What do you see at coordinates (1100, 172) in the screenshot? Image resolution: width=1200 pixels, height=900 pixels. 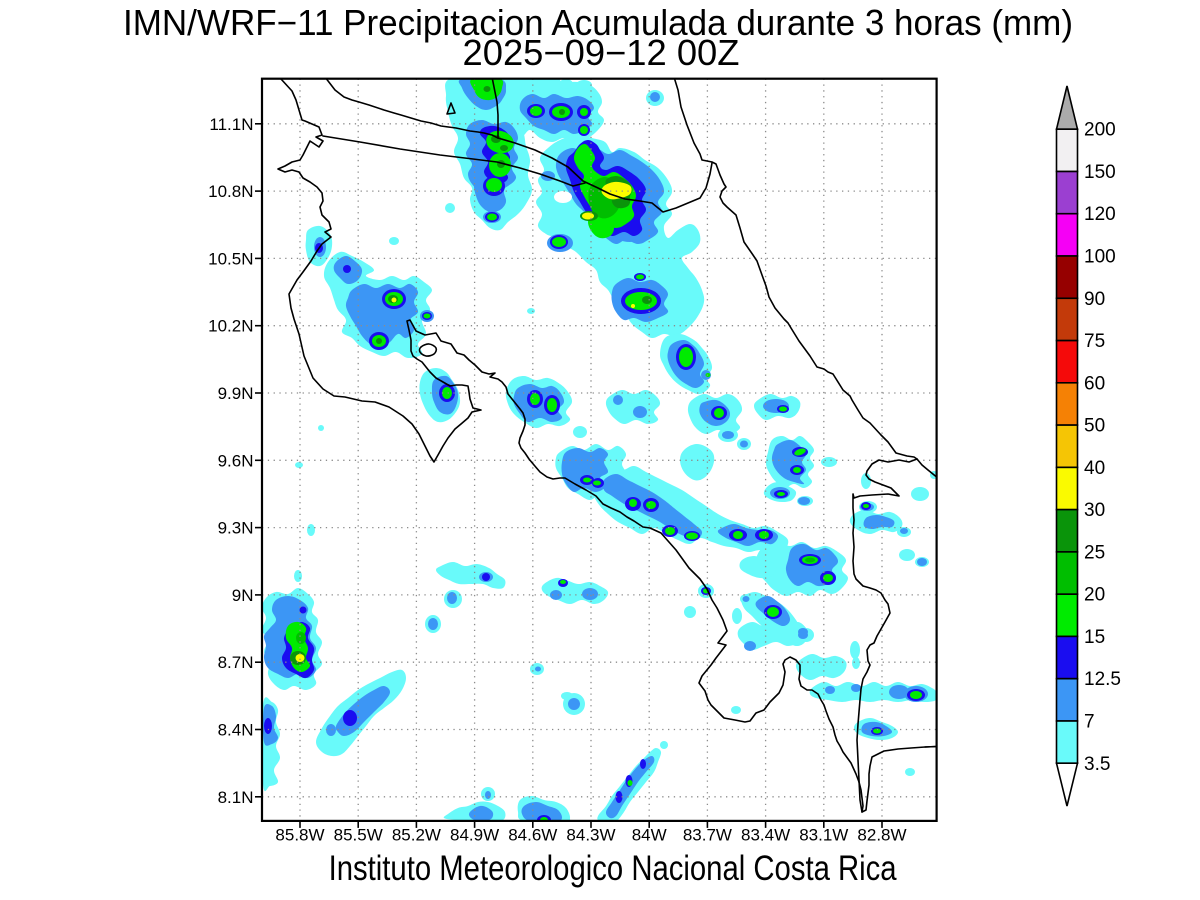 I see `svg-text: 150` at bounding box center [1100, 172].